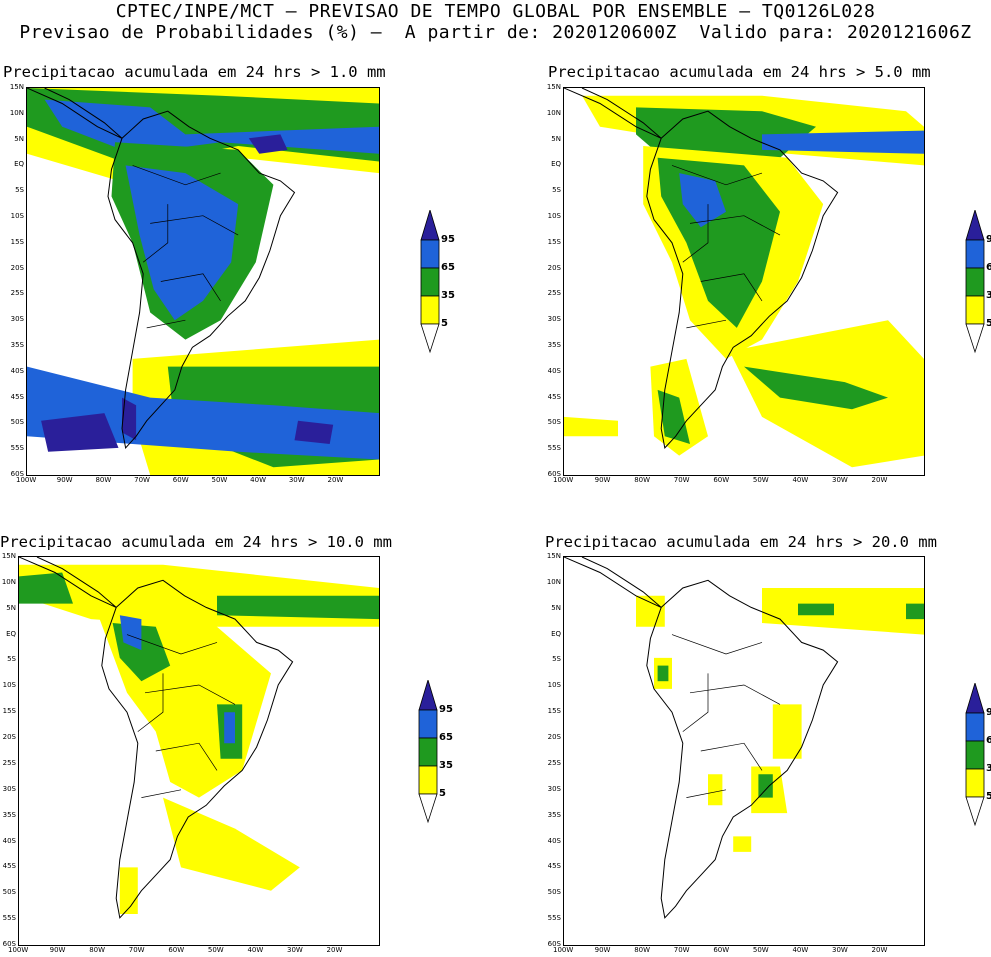  I want to click on latitude-tick-label: 20S, so click(9, 737).